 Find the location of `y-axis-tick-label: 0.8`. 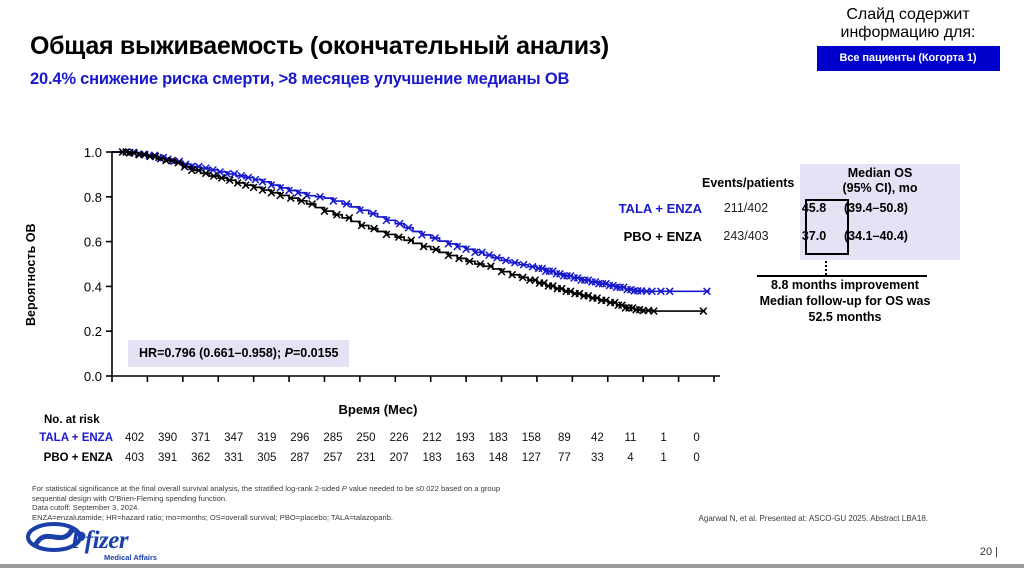

y-axis-tick-label: 0.8 is located at coordinates (93, 197).